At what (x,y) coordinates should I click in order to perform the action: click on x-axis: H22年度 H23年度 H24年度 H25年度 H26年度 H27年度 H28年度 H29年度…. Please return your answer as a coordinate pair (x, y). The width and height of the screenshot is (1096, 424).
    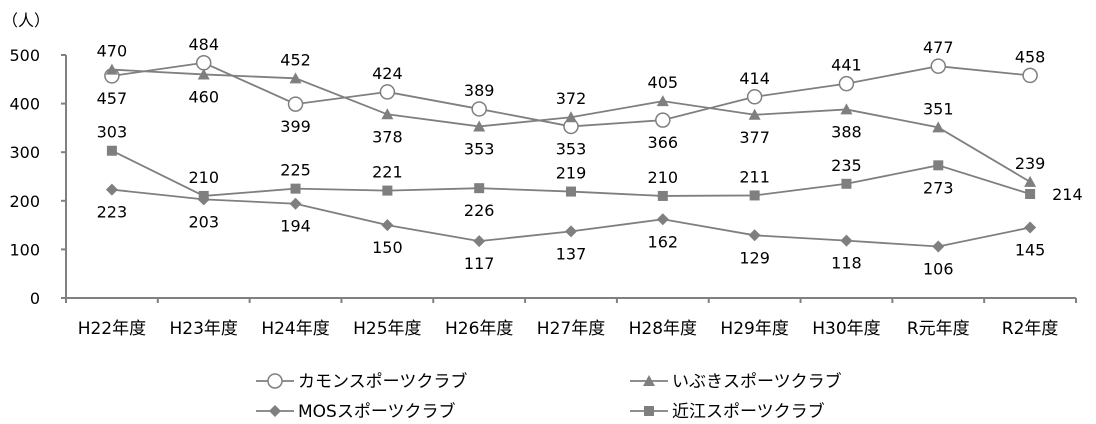
    Looking at the image, I should click on (571, 318).